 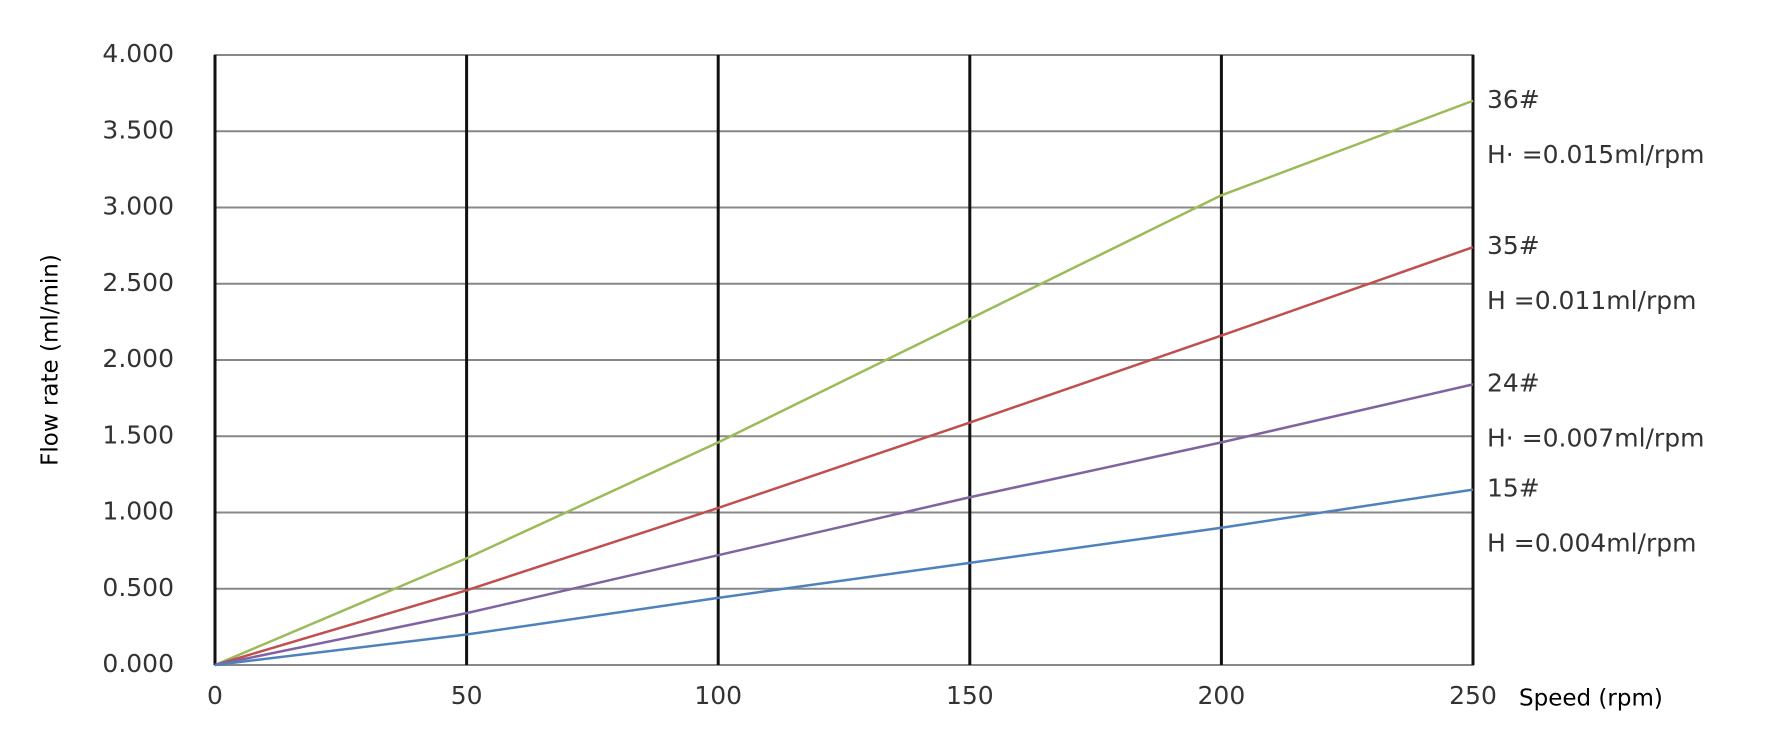 I want to click on series-annotation: H· =0.015ml/rpm, so click(x=1595, y=154).